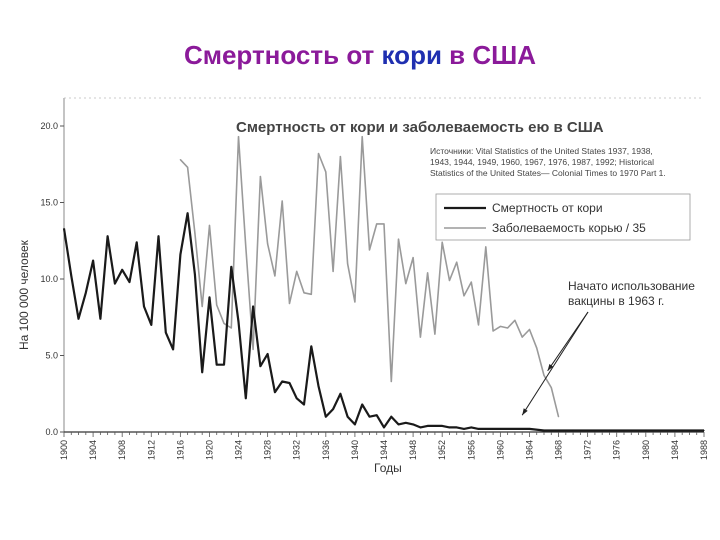  I want to click on slide-title: Смертность от кори в США, so click(360, 55).